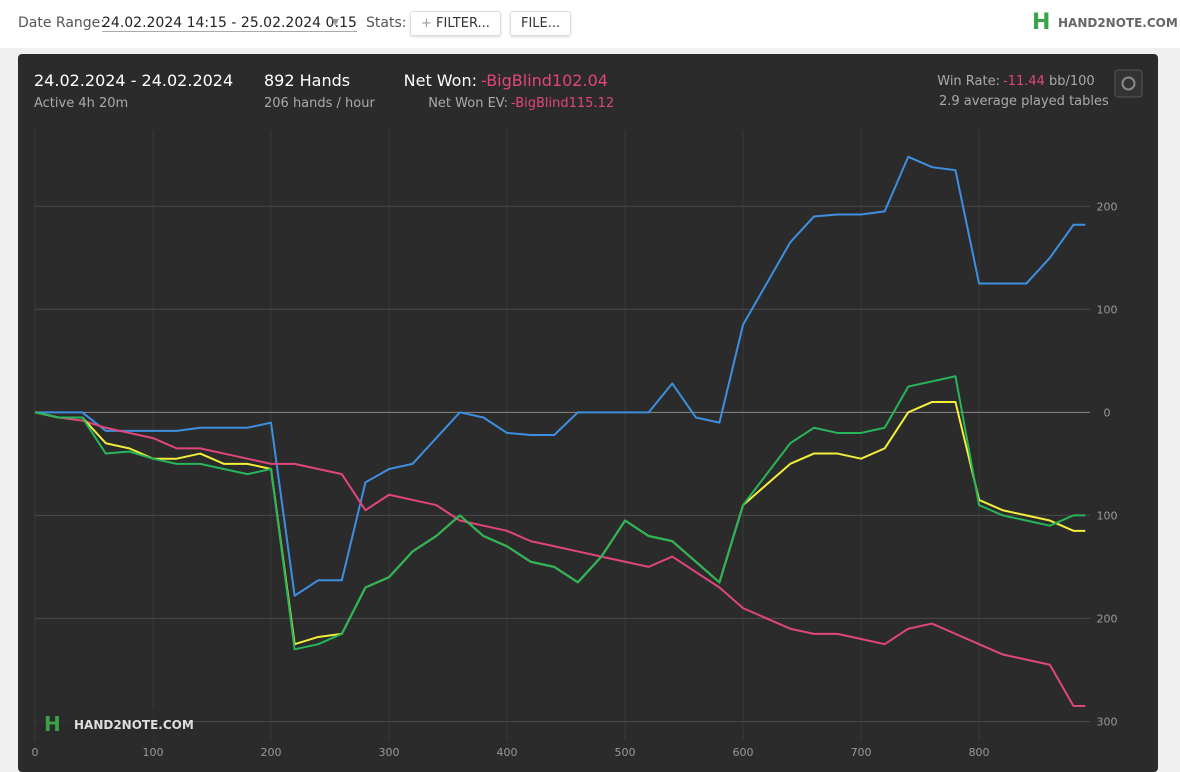 Image resolution: width=1180 pixels, height=772 pixels. I want to click on tables: 2.9 average played tables, so click(1024, 101).